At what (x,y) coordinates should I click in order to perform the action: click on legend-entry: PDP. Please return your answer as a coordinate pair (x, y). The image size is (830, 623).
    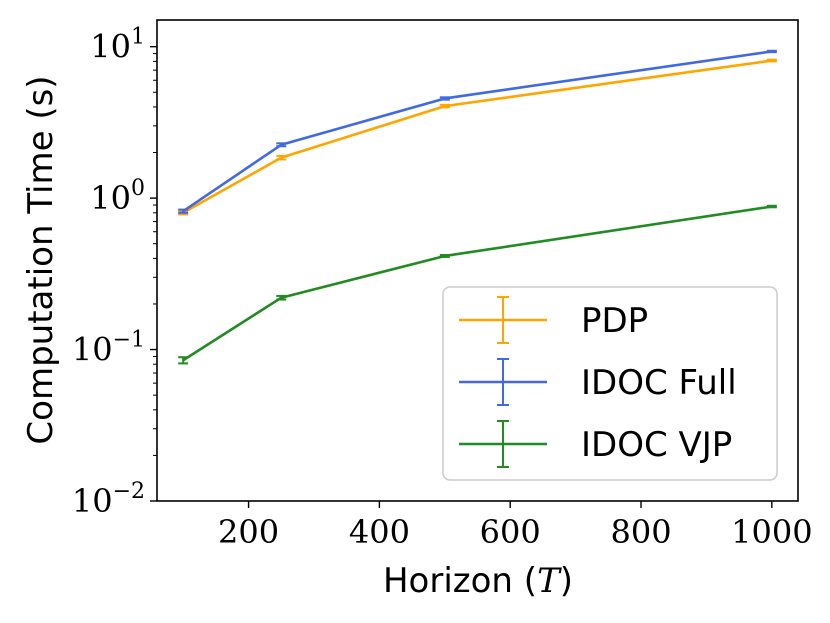
    Looking at the image, I should click on (553, 320).